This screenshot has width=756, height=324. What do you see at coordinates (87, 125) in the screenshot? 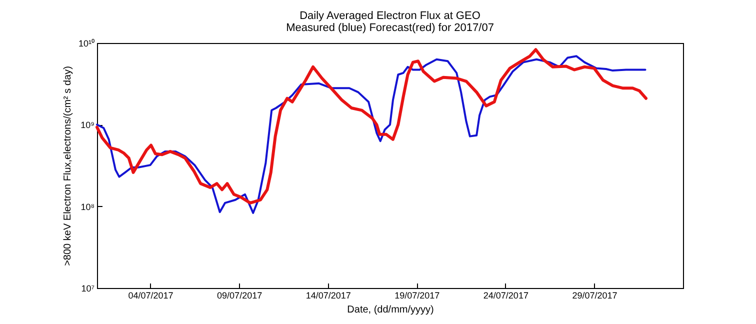
I see `y-tick-label: 10⁹` at bounding box center [87, 125].